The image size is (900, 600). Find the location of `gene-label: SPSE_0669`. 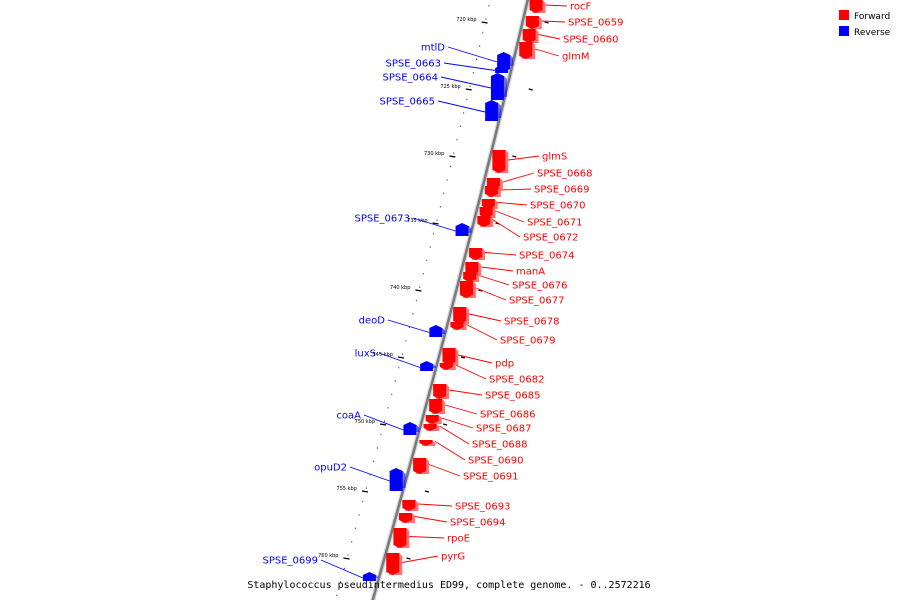

gene-label: SPSE_0669 is located at coordinates (562, 190).